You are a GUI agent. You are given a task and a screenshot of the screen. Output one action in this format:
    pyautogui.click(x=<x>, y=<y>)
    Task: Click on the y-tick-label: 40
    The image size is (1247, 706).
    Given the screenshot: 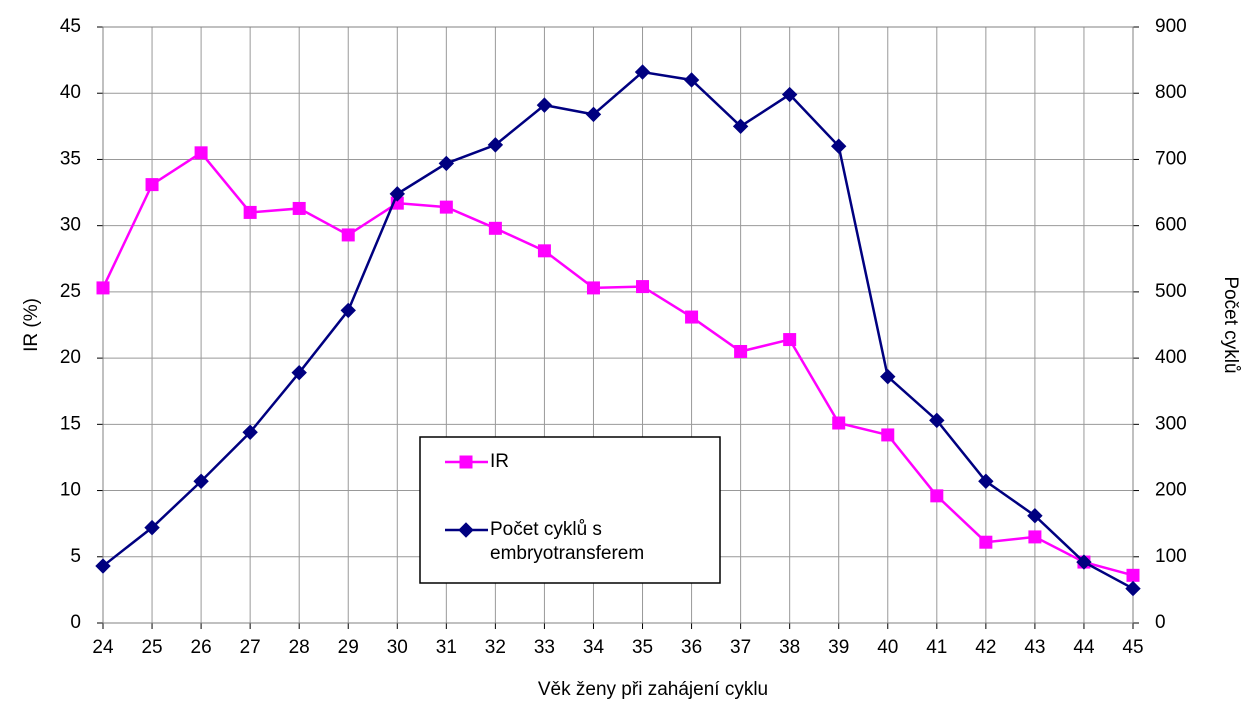 What is the action you would take?
    pyautogui.click(x=70, y=92)
    